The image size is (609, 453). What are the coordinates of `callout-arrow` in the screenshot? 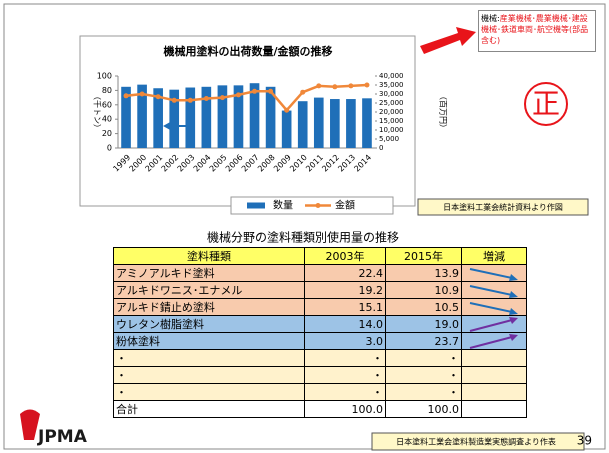 It's located at (448, 40).